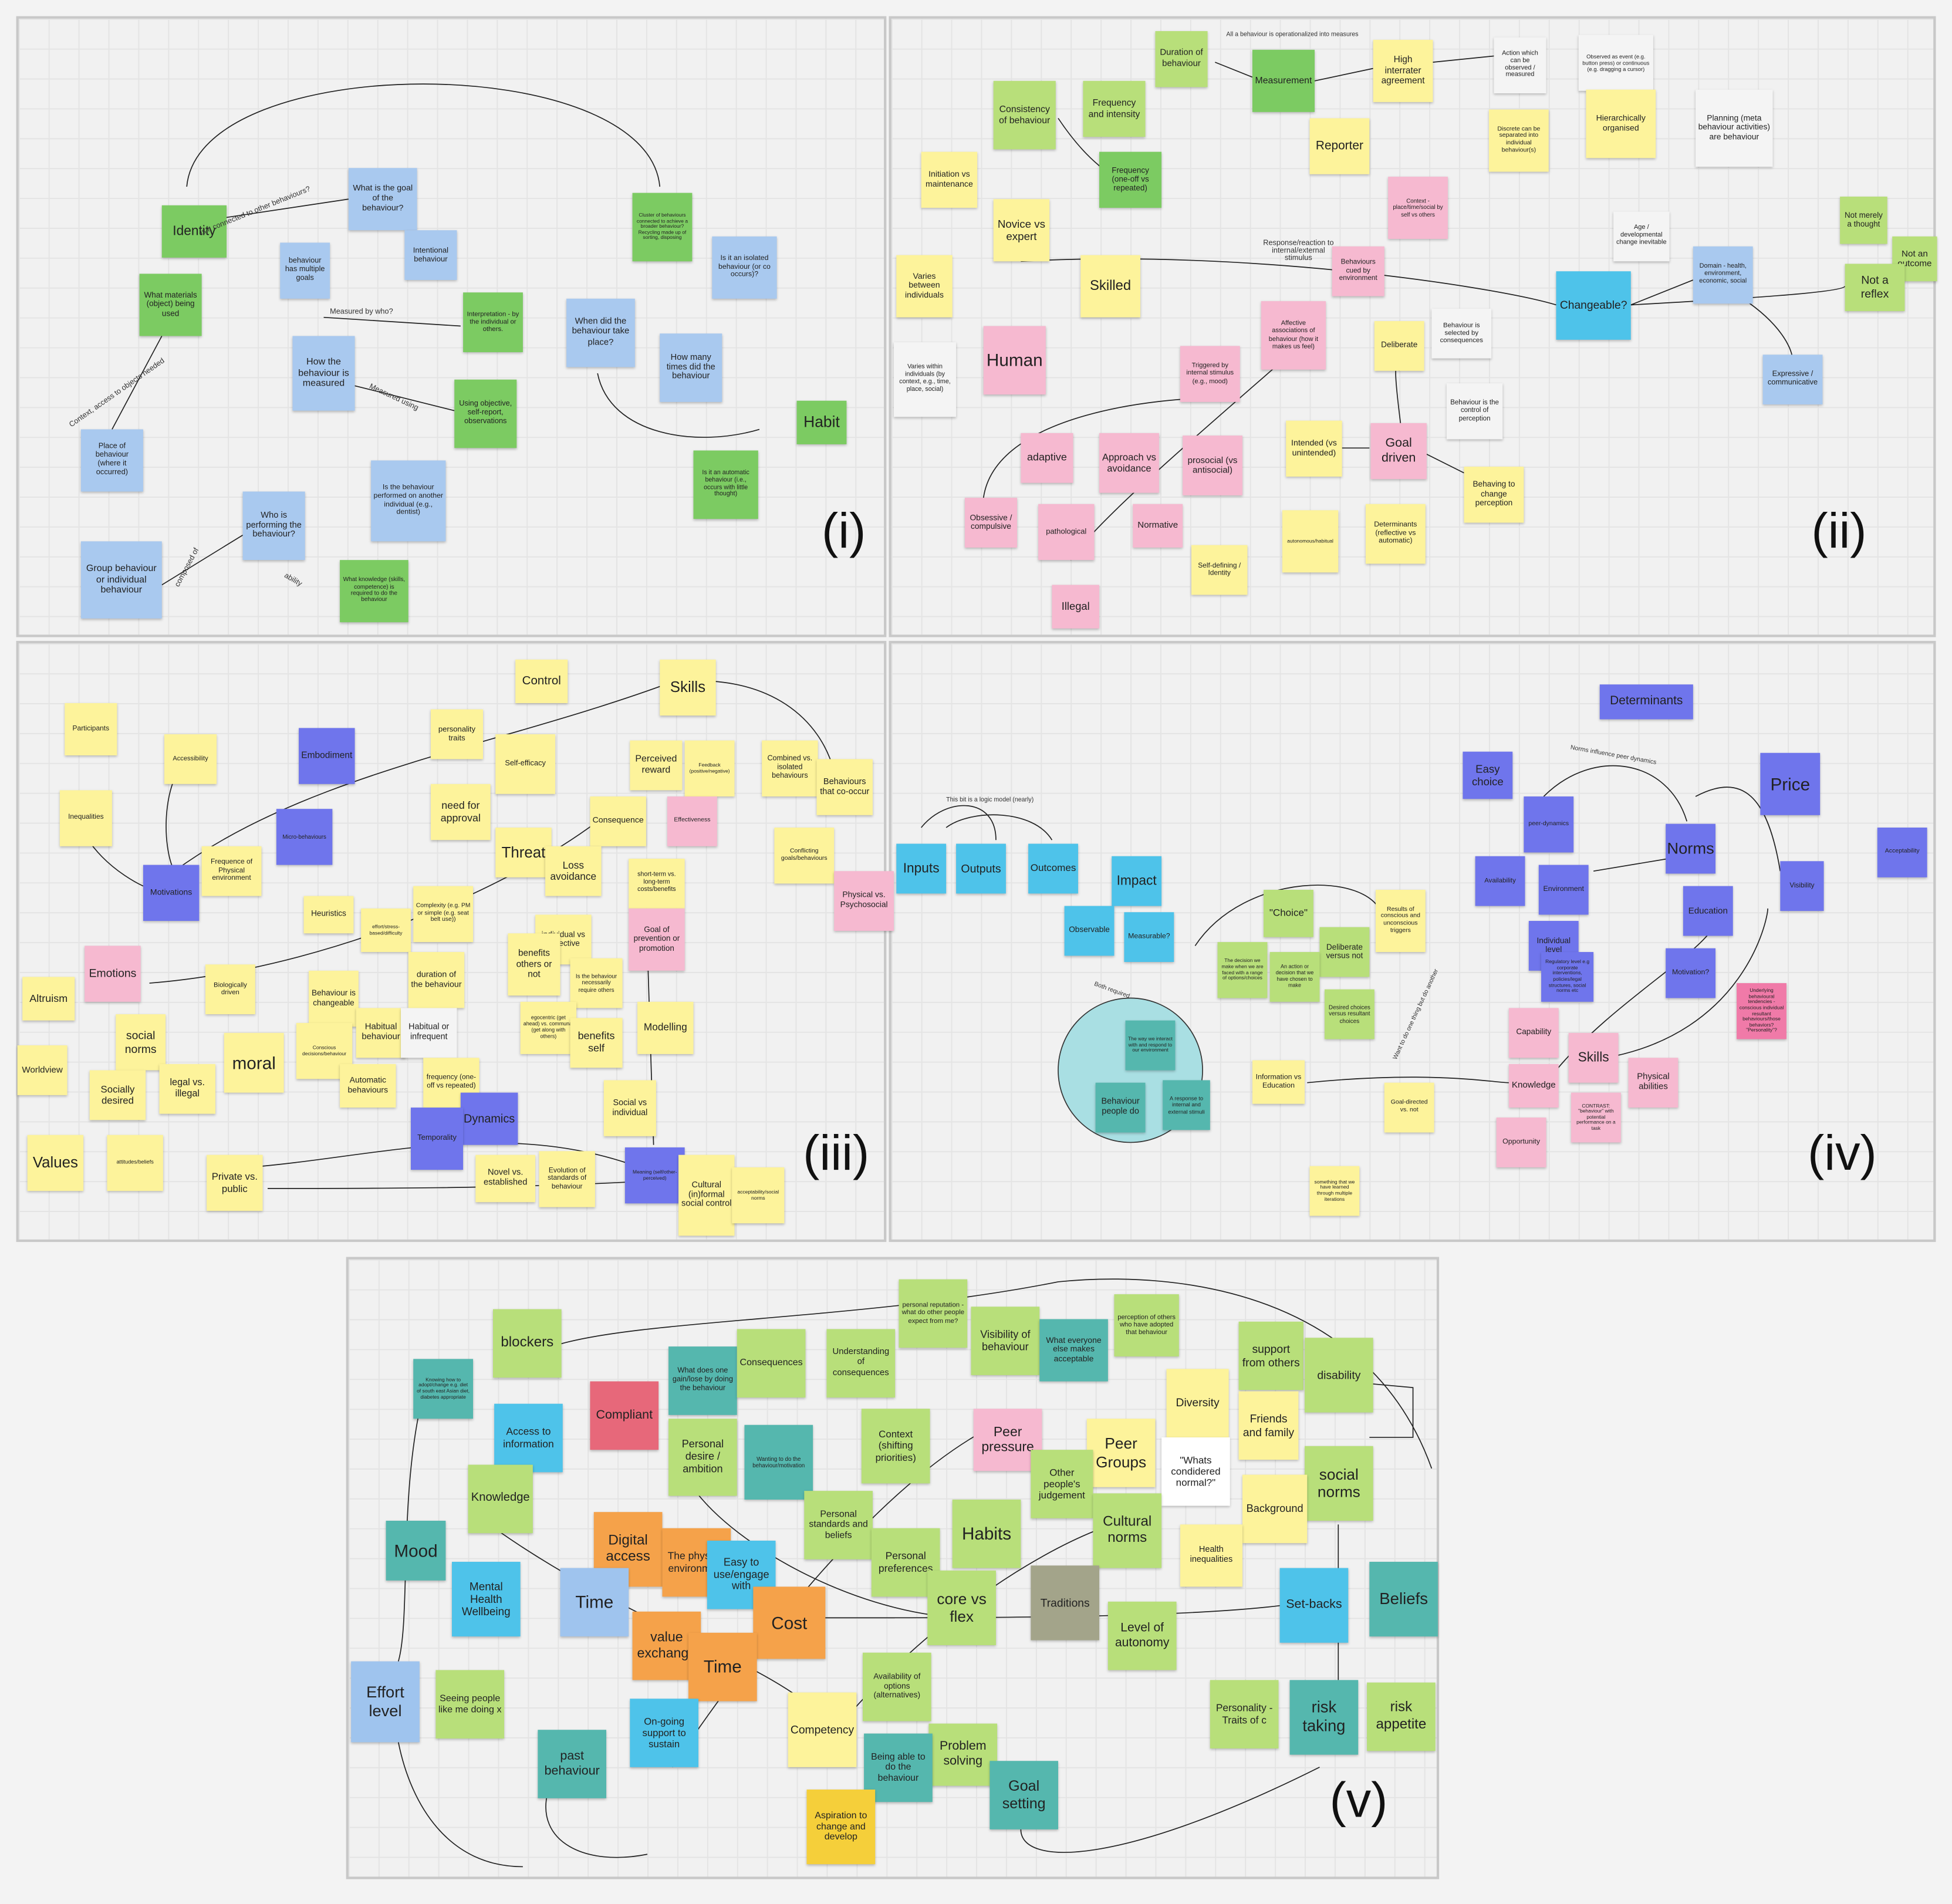 This screenshot has width=1952, height=1904. What do you see at coordinates (779, 1462) in the screenshot?
I see `sticky-note: Wanting to do the behaviour/motivation` at bounding box center [779, 1462].